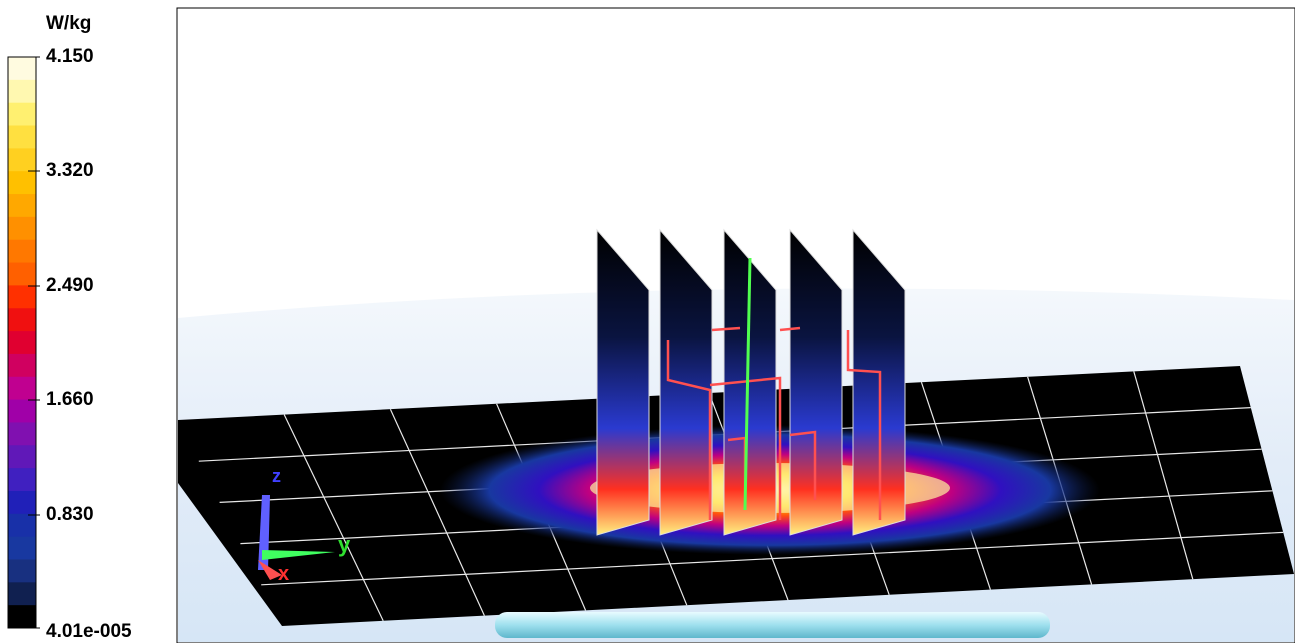 The image size is (1295, 643). I want to click on legend-label: 3.320, so click(70, 170).